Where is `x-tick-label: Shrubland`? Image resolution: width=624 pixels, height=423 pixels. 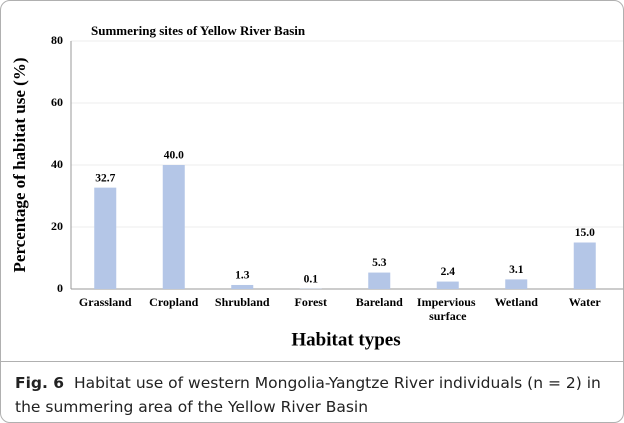
x-tick-label: Shrubland is located at coordinates (242, 302).